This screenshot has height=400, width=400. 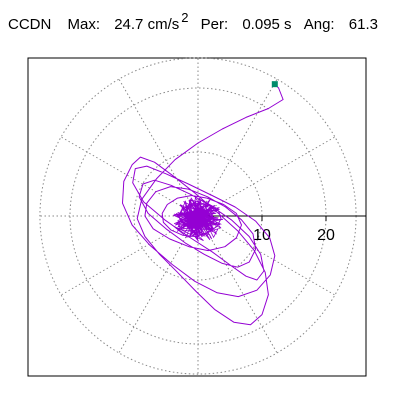 What do you see at coordinates (129, 24) in the screenshot?
I see `max-value: 24.7` at bounding box center [129, 24].